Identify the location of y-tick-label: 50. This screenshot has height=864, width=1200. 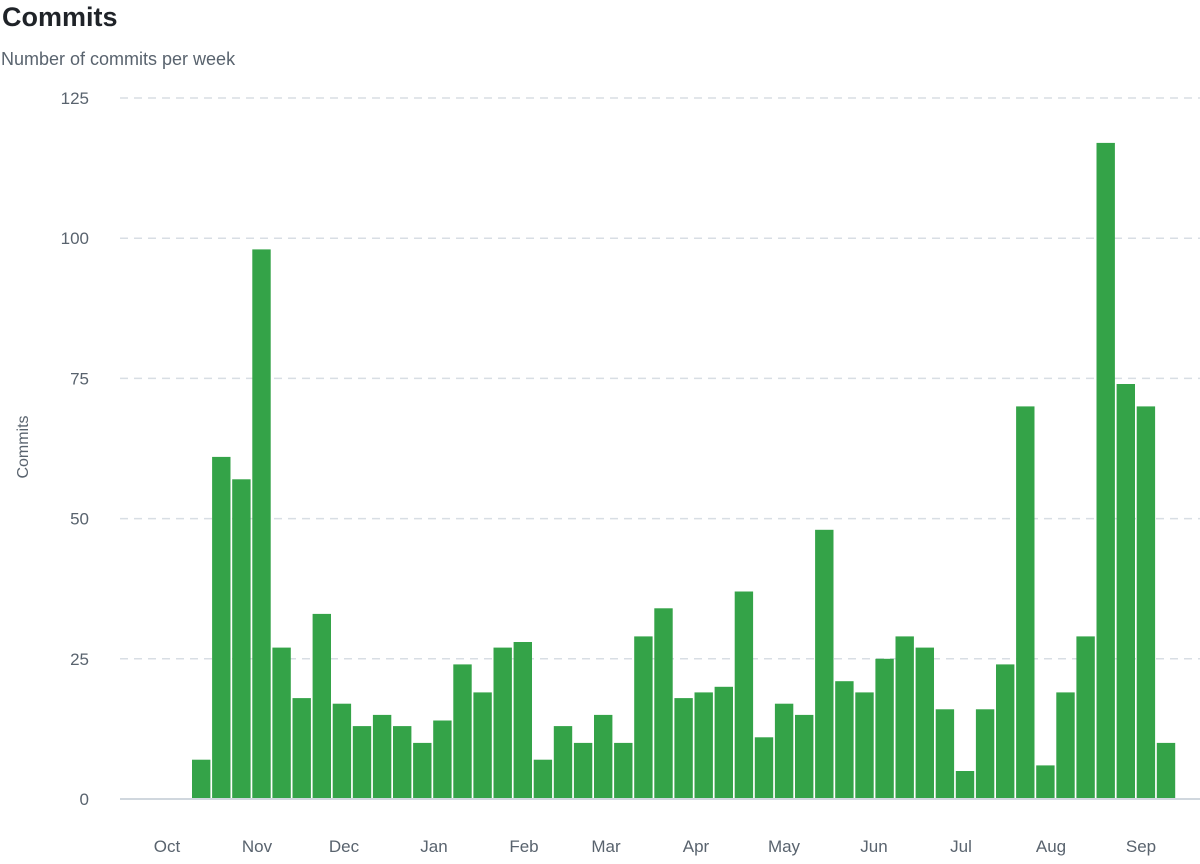
(79, 519).